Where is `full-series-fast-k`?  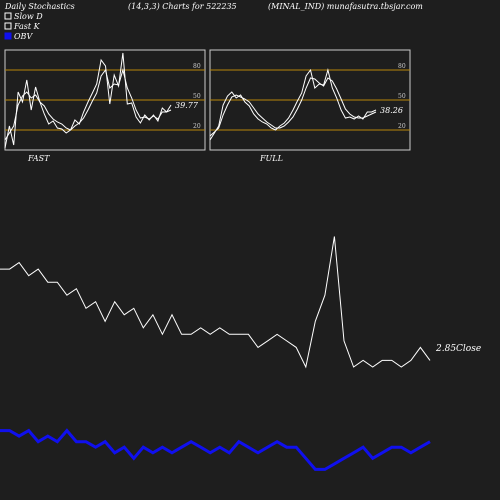 full-series-fast-k is located at coordinates (293, 104).